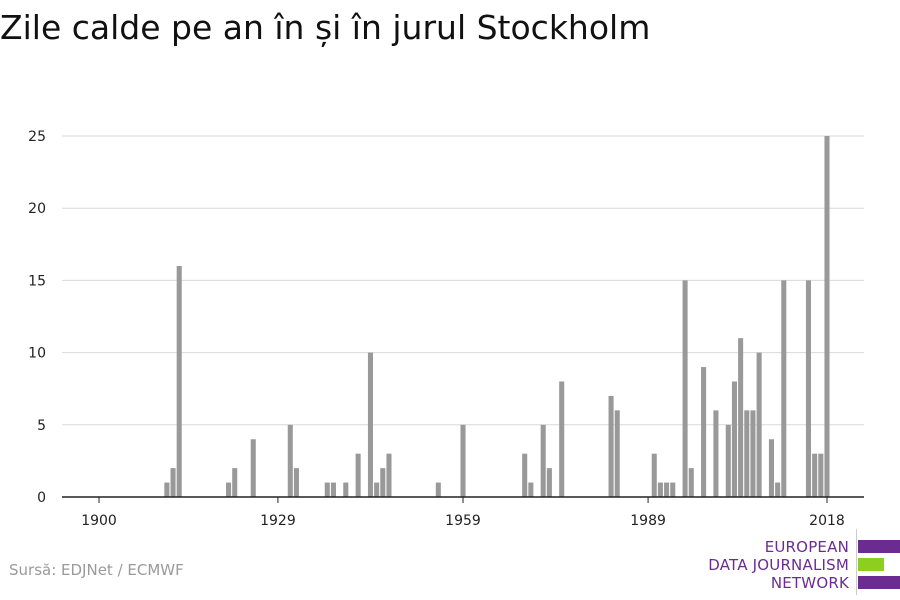  What do you see at coordinates (827, 316) in the screenshot?
I see `bar-2018` at bounding box center [827, 316].